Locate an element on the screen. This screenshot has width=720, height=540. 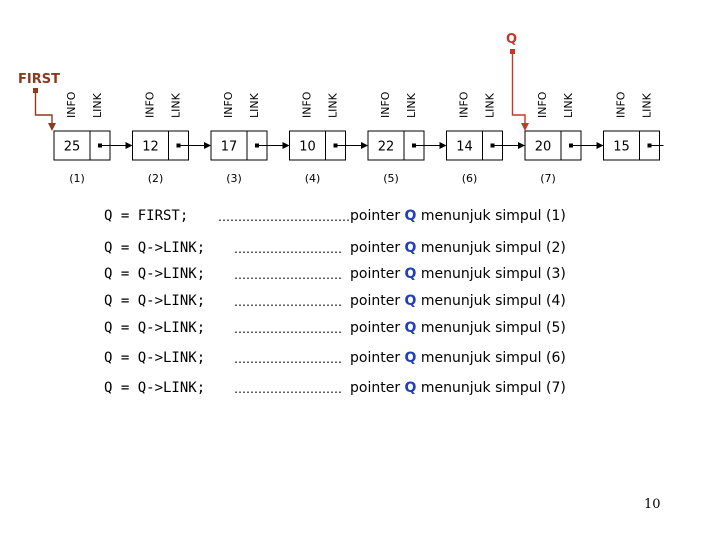
step-description: pointer Q menunjuk simpul (7) is located at coordinates (458, 388).